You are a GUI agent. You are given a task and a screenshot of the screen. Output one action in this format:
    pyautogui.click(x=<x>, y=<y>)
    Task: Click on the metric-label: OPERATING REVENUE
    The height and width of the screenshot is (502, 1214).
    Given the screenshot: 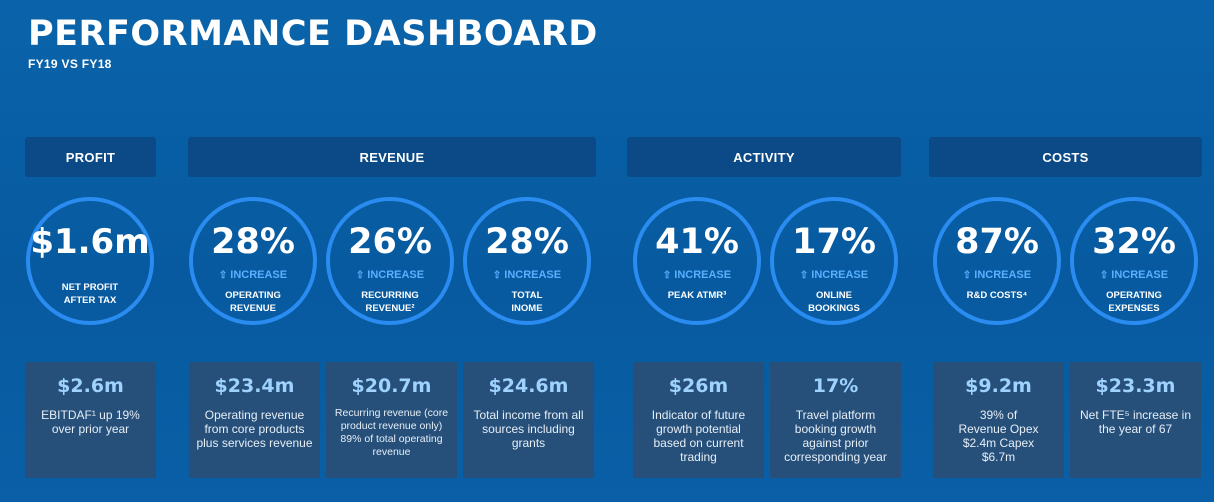 What is the action you would take?
    pyautogui.click(x=253, y=302)
    